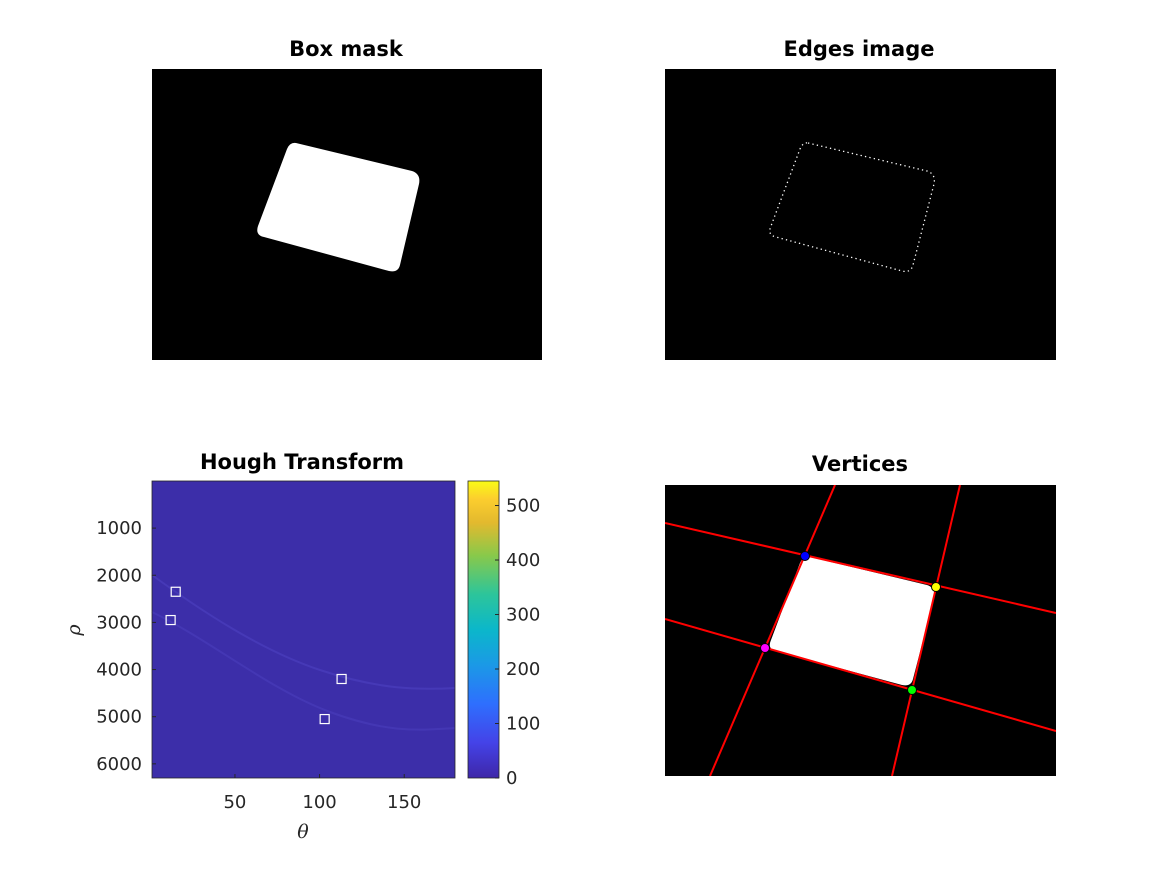 Image resolution: width=1167 pixels, height=875 pixels. Describe the element at coordinates (119, 622) in the screenshot. I see `hough-y-tick-label: 3000` at that location.